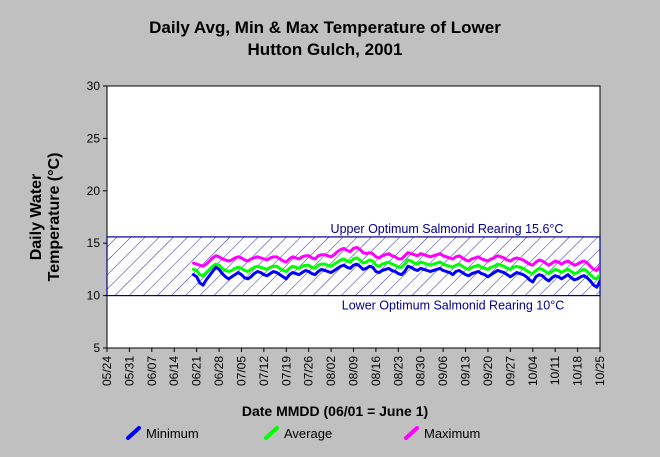 The width and height of the screenshot is (660, 457). Describe the element at coordinates (94, 191) in the screenshot. I see `y-tick-label: 20` at that location.